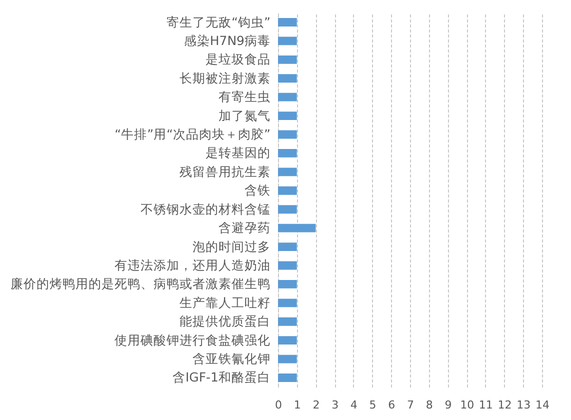 This screenshot has width=571, height=420. Describe the element at coordinates (225, 171) in the screenshot. I see `y-tick-label: 残留兽用抗生素` at that location.